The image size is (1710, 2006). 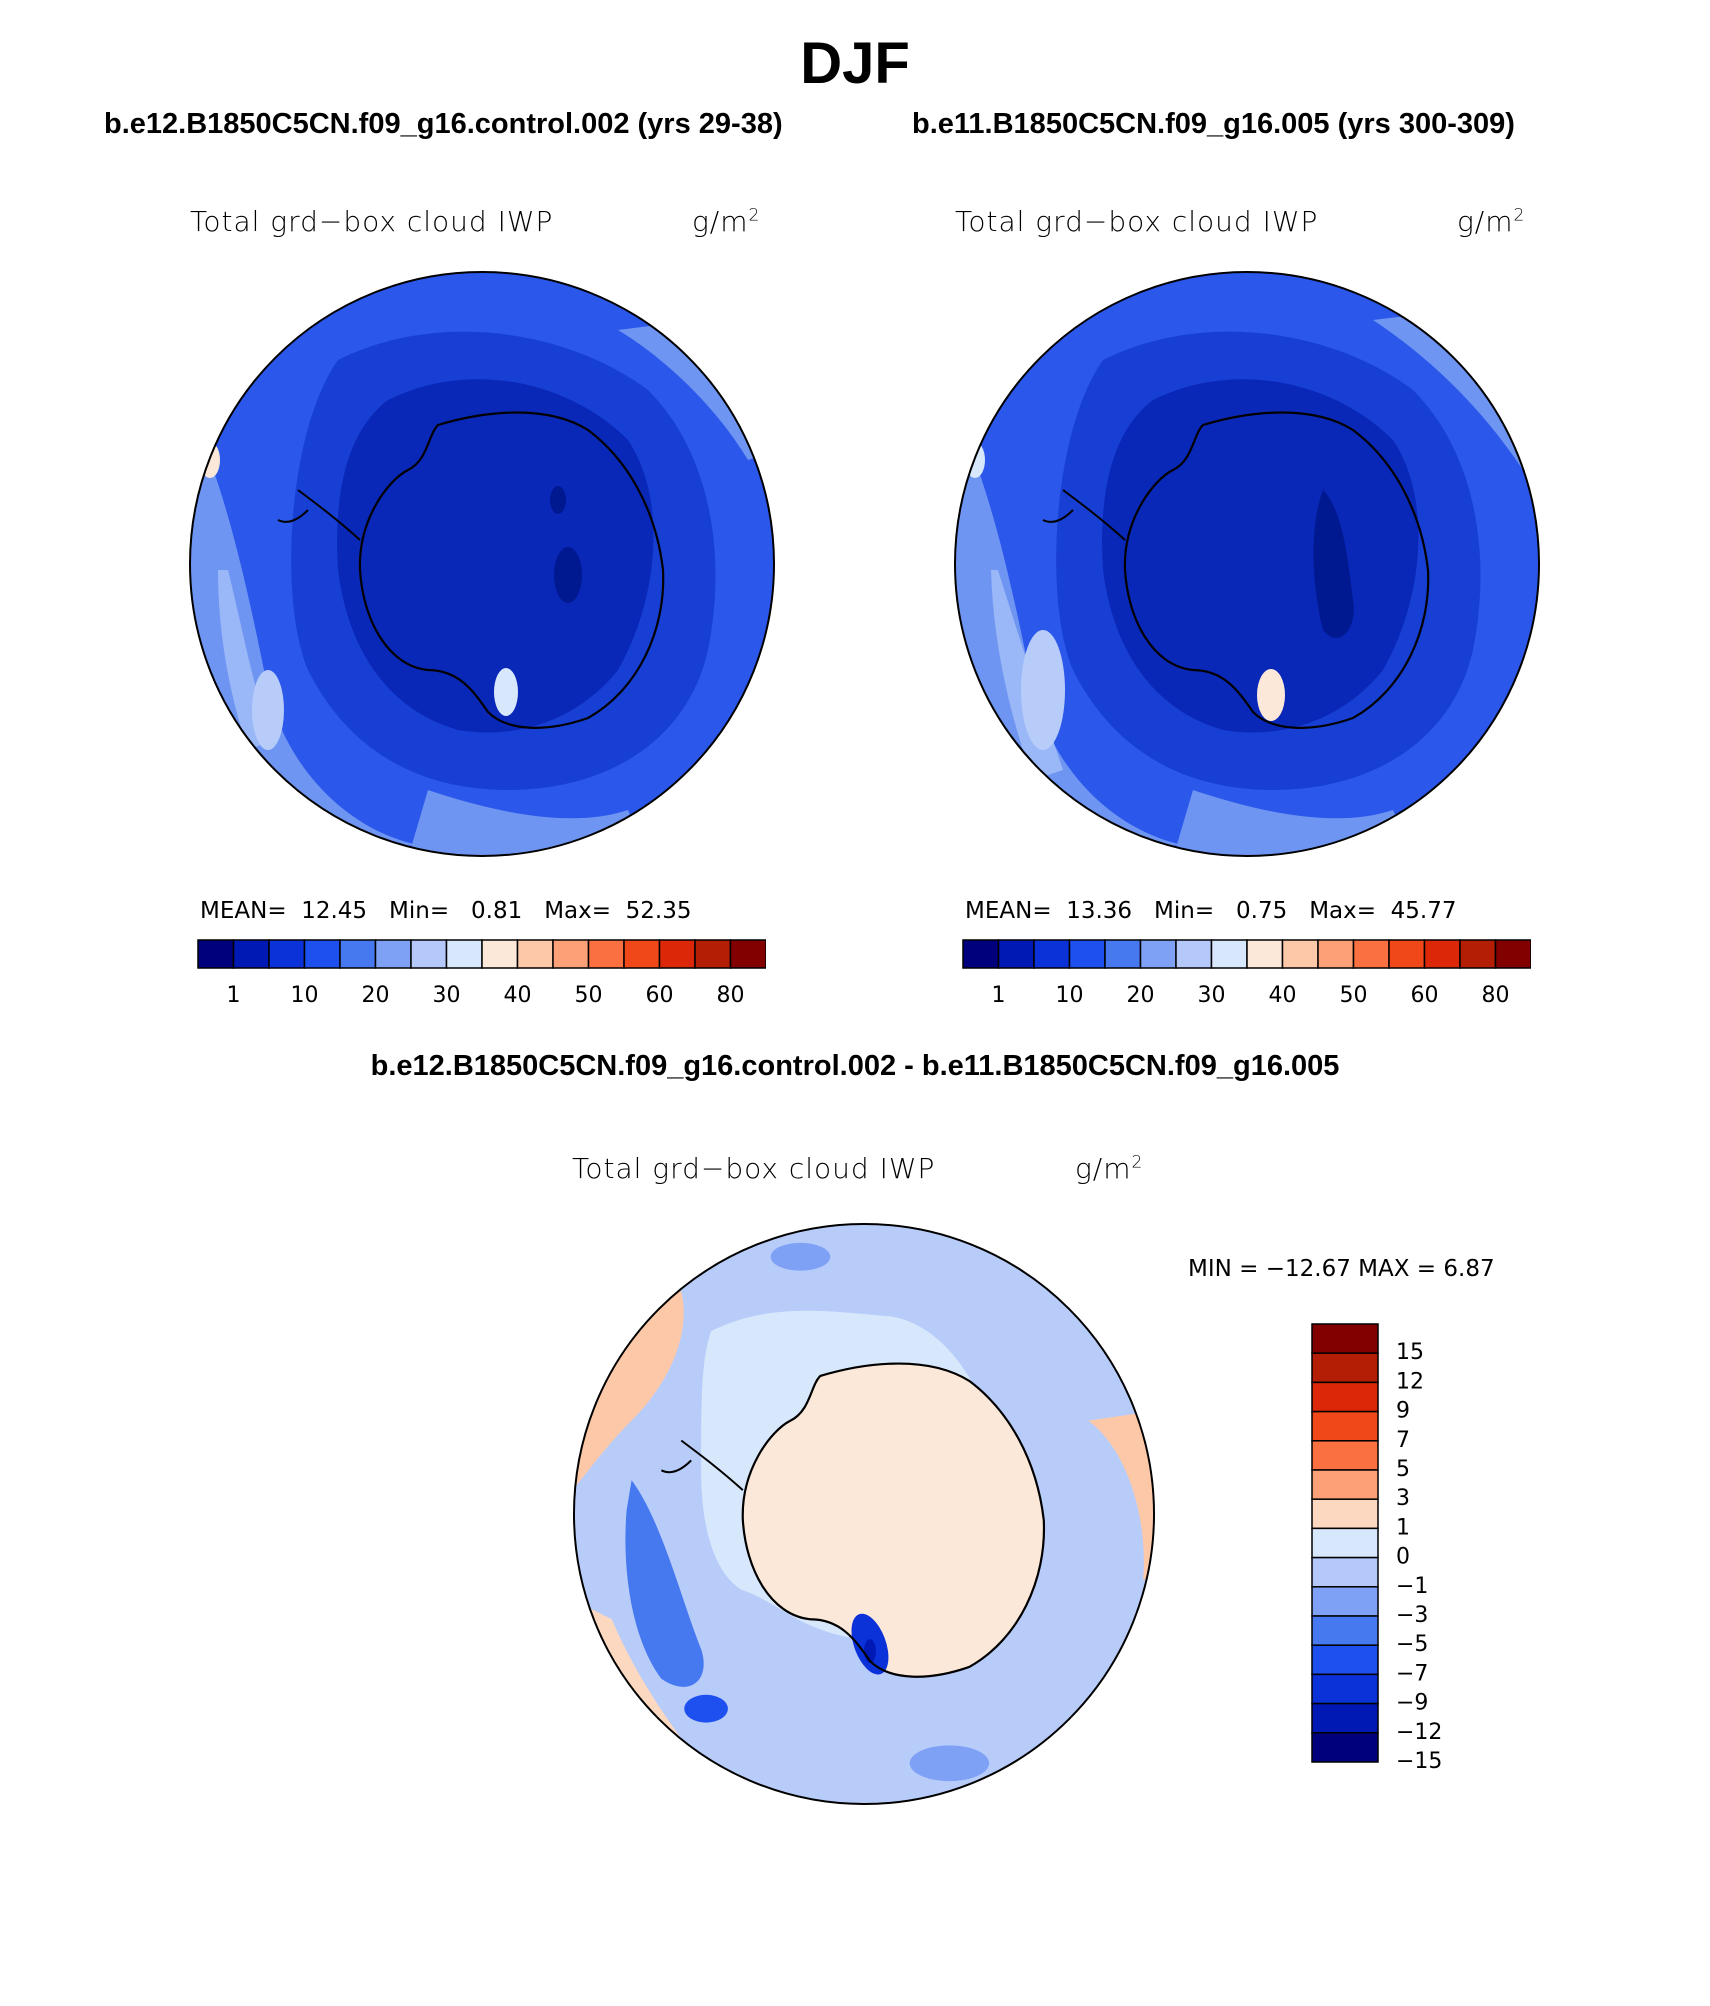 What do you see at coordinates (1410, 1352) in the screenshot?
I see `diff-colorbar-tick-label: 15` at bounding box center [1410, 1352].